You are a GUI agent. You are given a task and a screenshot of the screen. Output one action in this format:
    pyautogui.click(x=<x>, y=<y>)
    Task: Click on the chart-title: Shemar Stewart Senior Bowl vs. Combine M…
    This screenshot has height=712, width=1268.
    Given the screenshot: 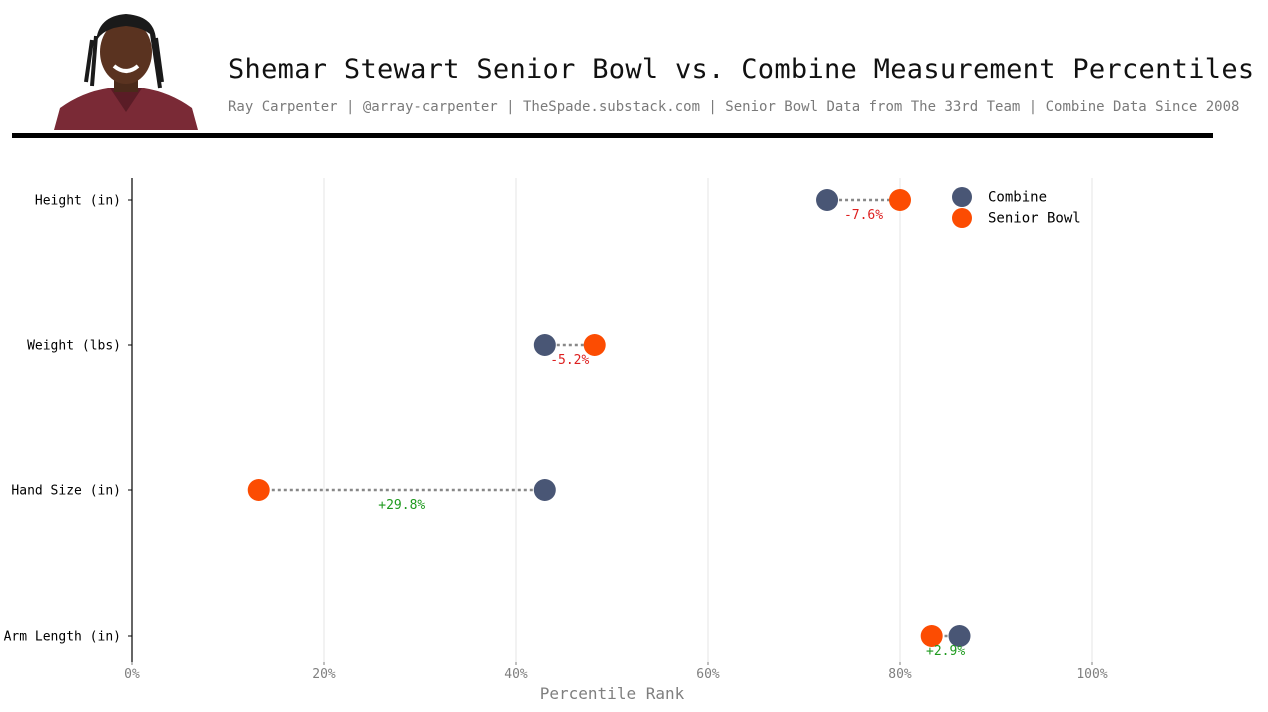 What is the action you would take?
    pyautogui.click(x=741, y=69)
    